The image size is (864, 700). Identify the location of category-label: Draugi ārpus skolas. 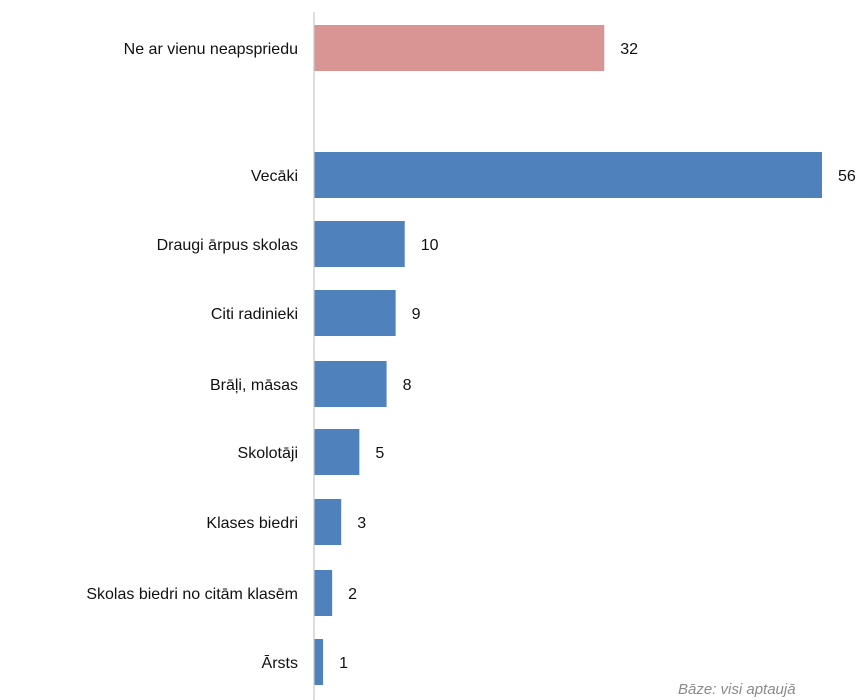
(227, 245).